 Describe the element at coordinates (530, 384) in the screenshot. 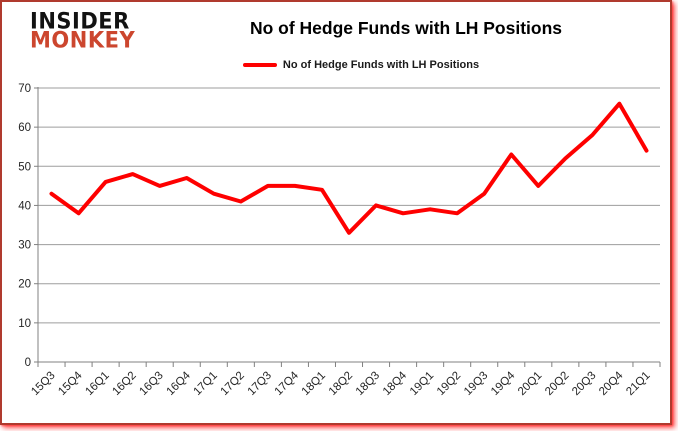

I see `x-axis-tick-label: 20Q1` at that location.